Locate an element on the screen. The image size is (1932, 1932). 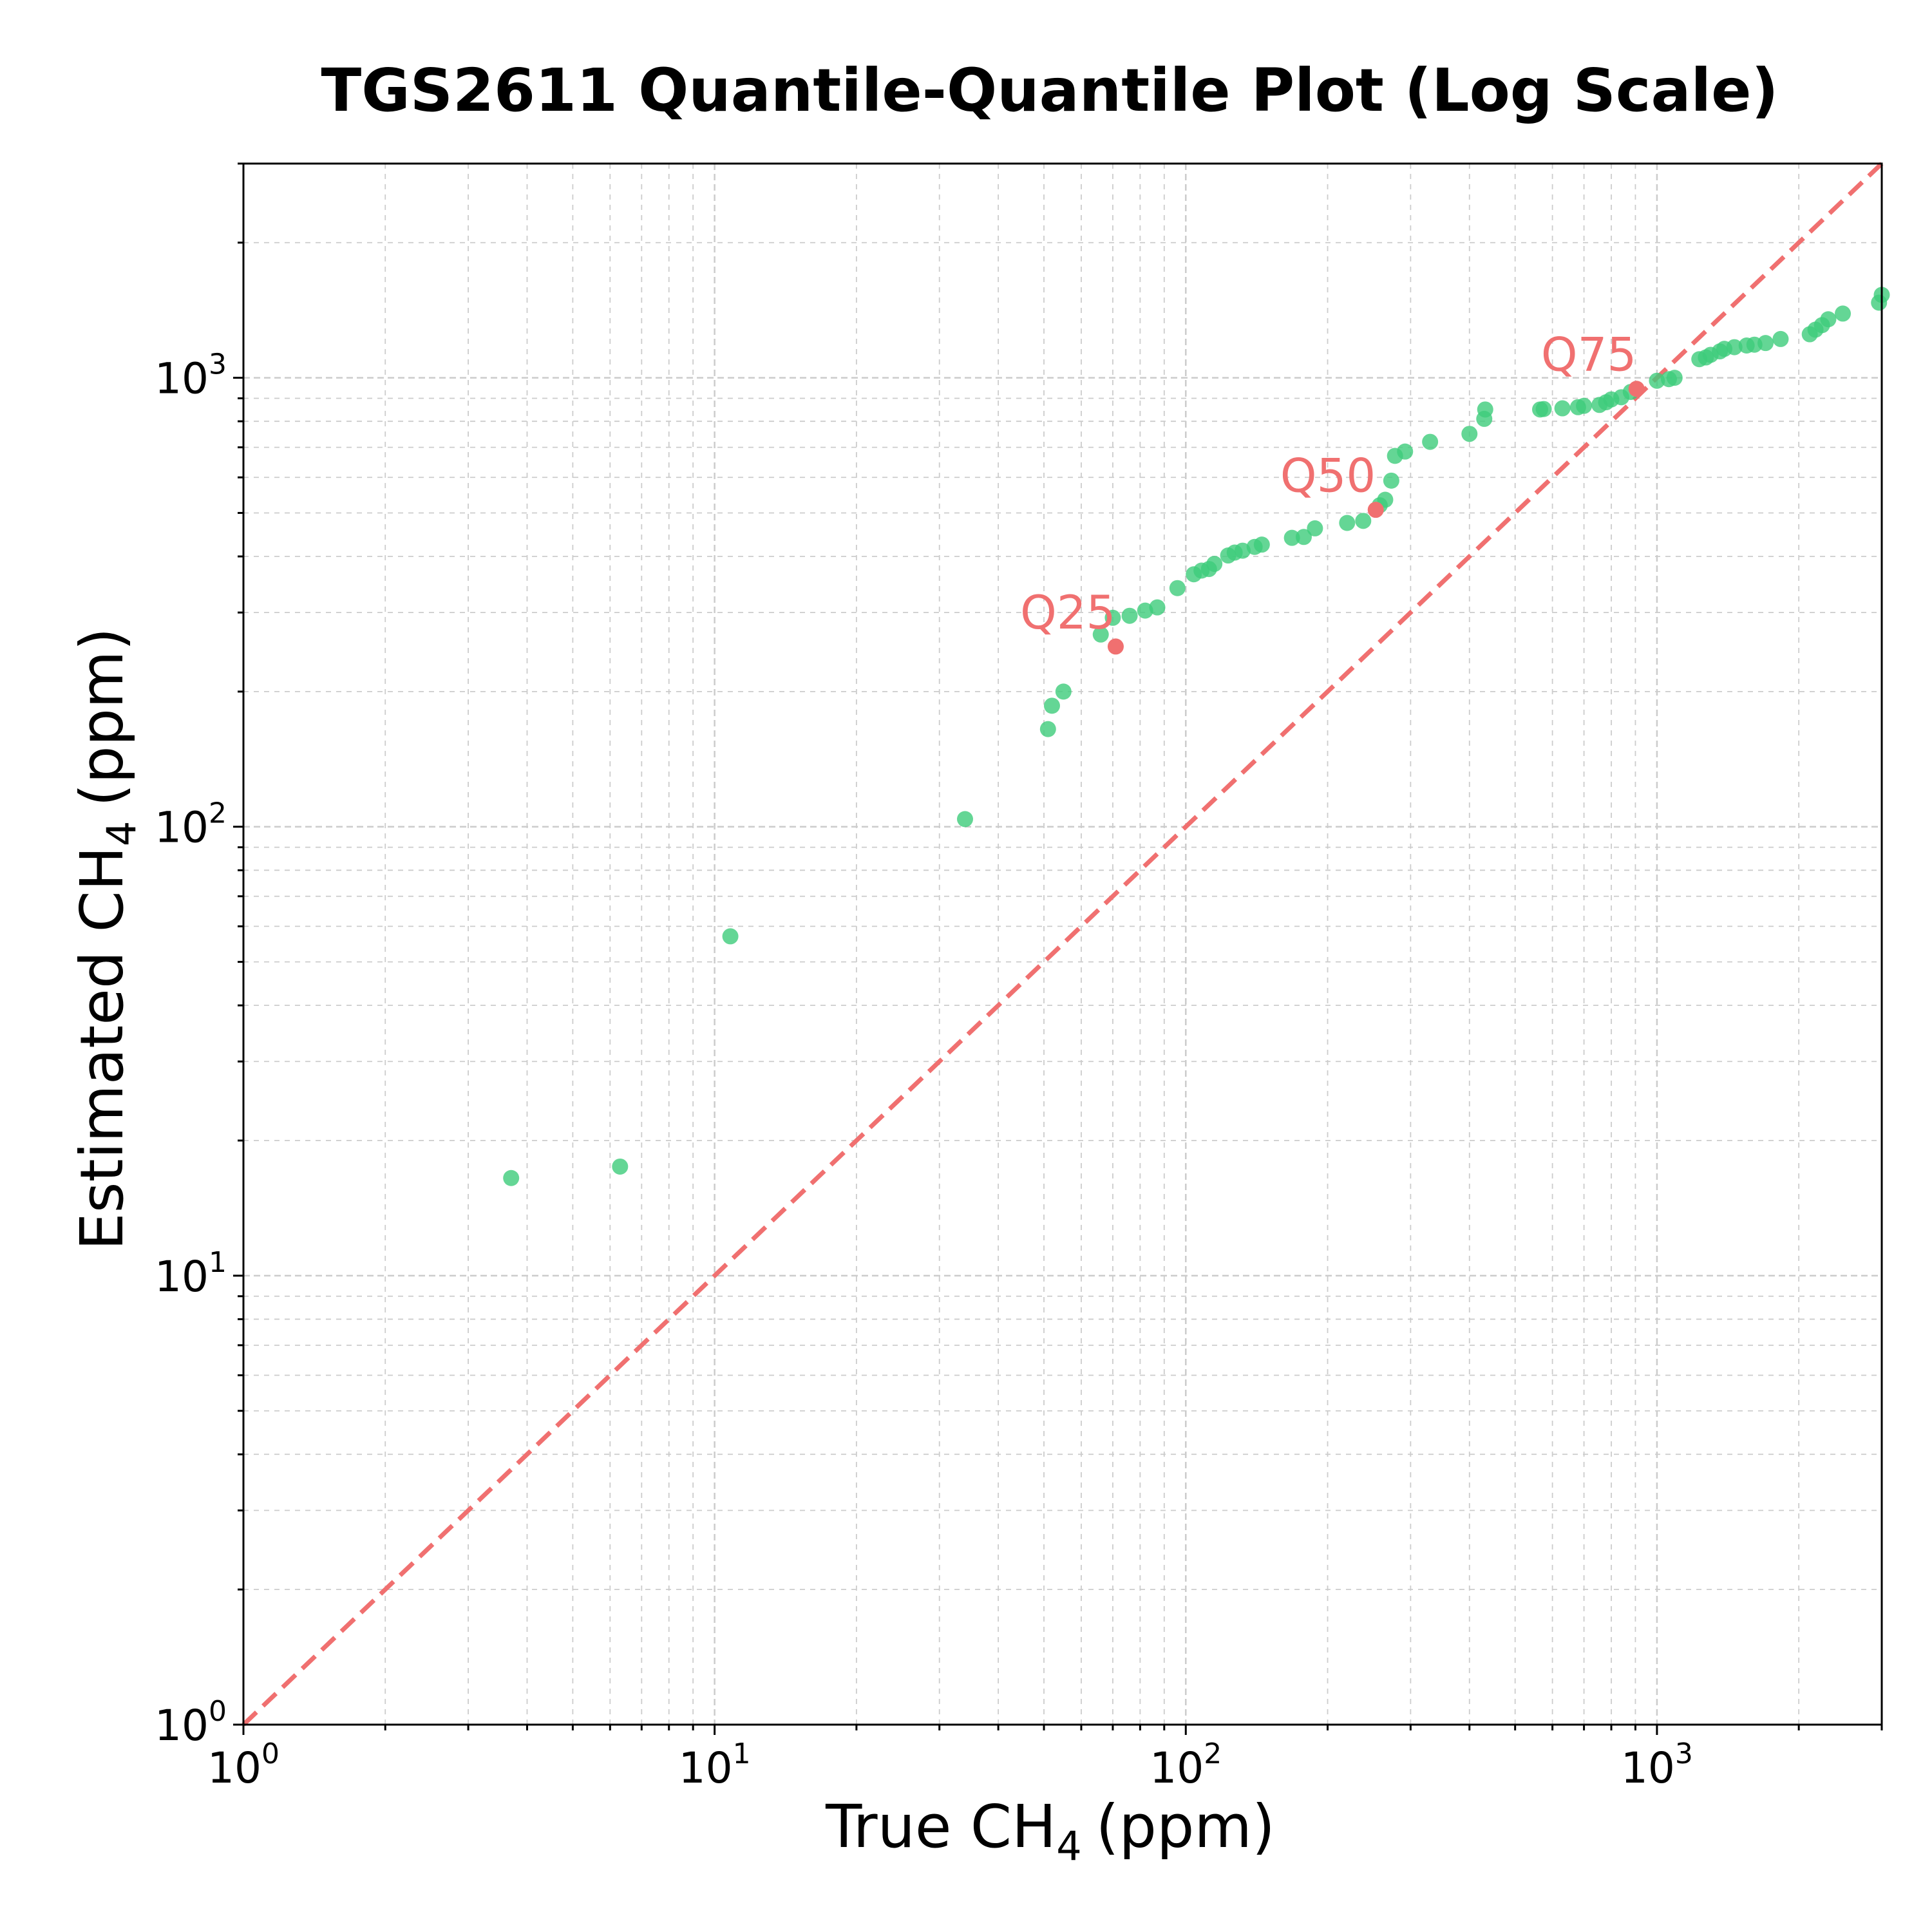
x-tick-label: 10³ is located at coordinates (1657, 1766).